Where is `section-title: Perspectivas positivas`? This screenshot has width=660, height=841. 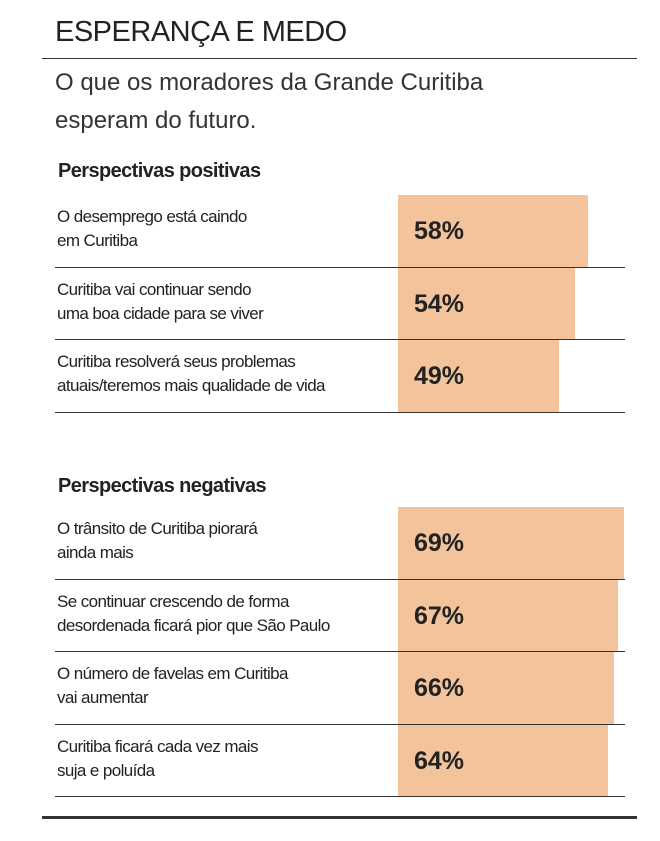 section-title: Perspectivas positivas is located at coordinates (159, 171).